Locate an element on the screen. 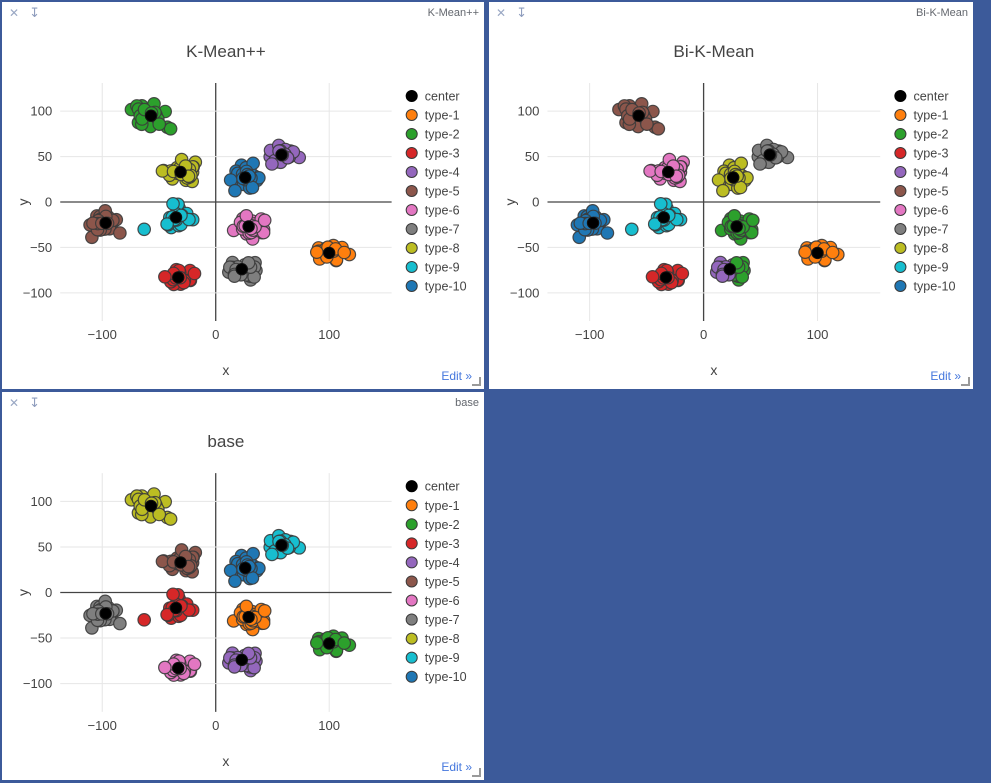 The image size is (991, 783). chart-title: base is located at coordinates (225, 441).